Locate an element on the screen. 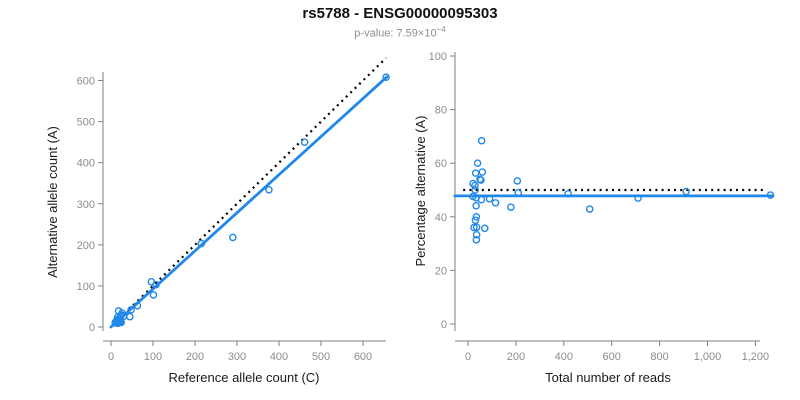 The height and width of the screenshot is (400, 800). x-tick-label: 100 is located at coordinates (153, 357).